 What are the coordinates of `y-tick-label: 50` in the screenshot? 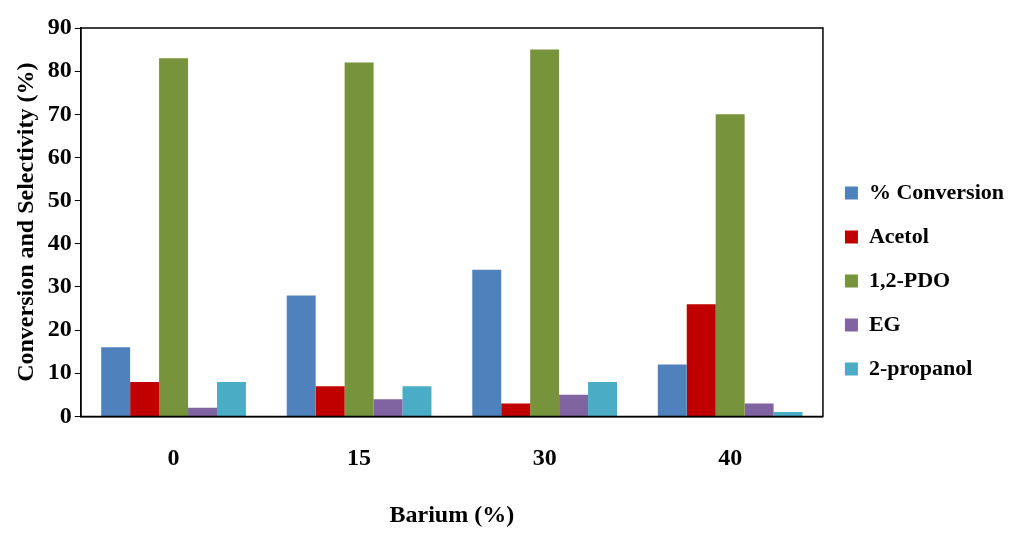 It's located at (59, 198).